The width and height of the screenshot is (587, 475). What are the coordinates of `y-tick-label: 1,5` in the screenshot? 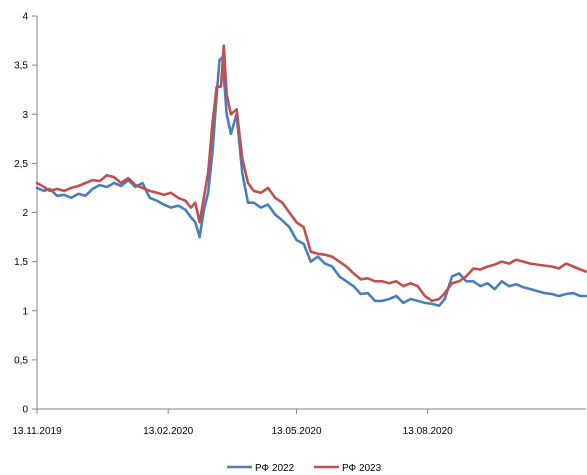 It's located at (21, 262).